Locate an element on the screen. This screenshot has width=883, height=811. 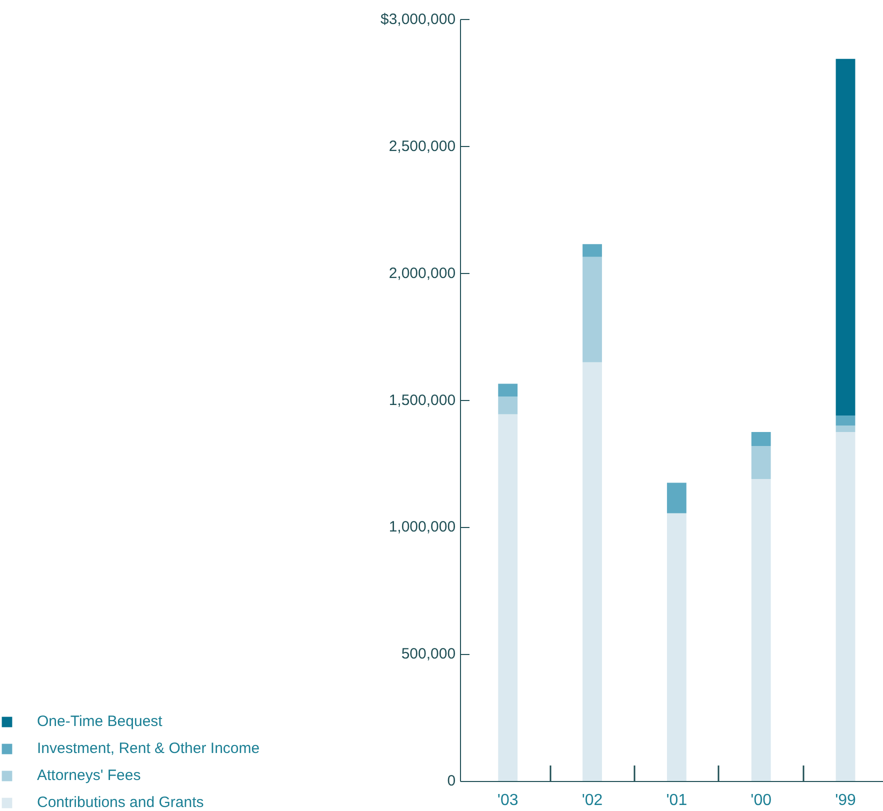
y-tick-label: 2,500,000 is located at coordinates (422, 146).